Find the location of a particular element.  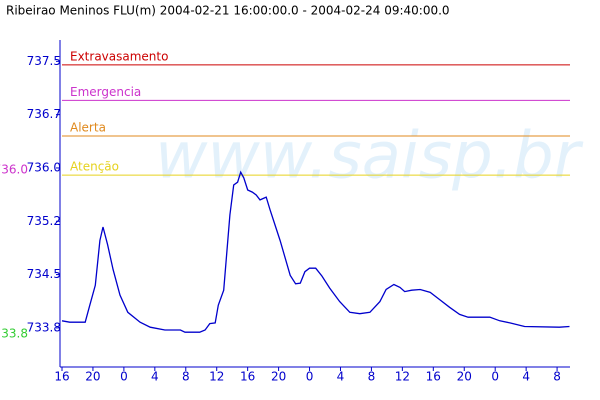

threshold-label: Emergencia is located at coordinates (105, 92).